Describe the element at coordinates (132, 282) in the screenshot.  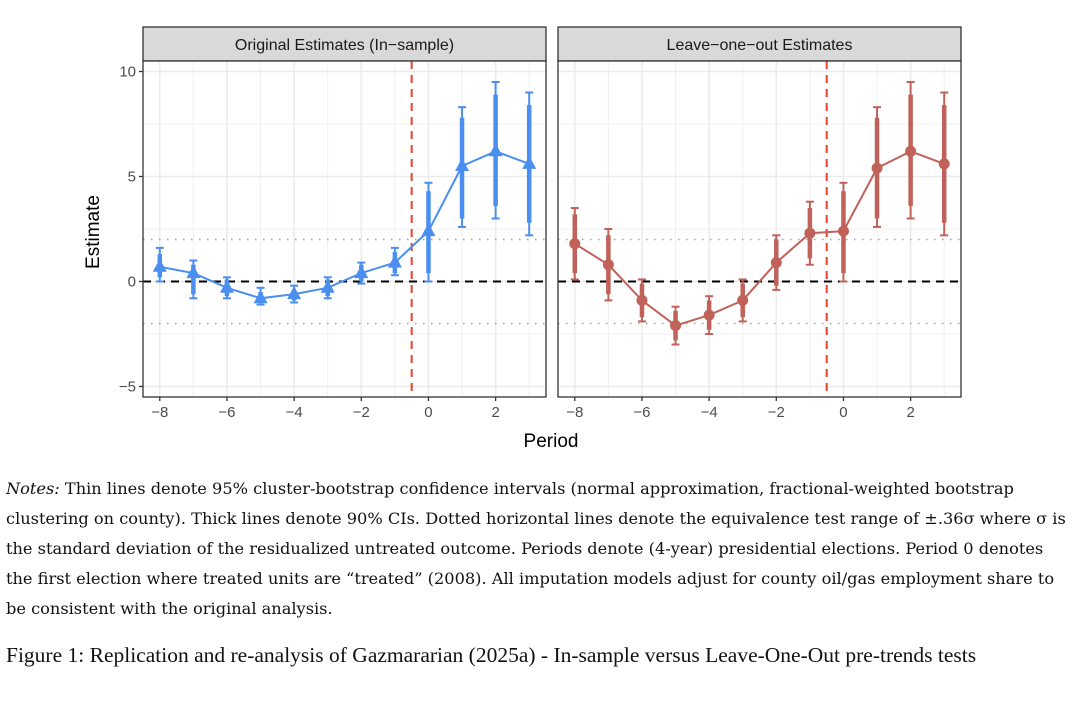
I see `y-tick-label: 0` at that location.